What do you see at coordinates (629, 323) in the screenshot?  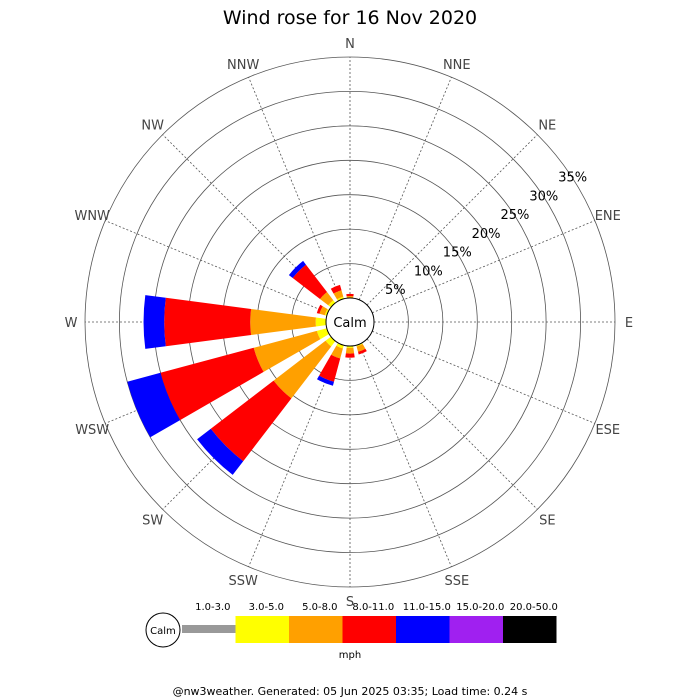 I see `direction-label: E` at bounding box center [629, 323].